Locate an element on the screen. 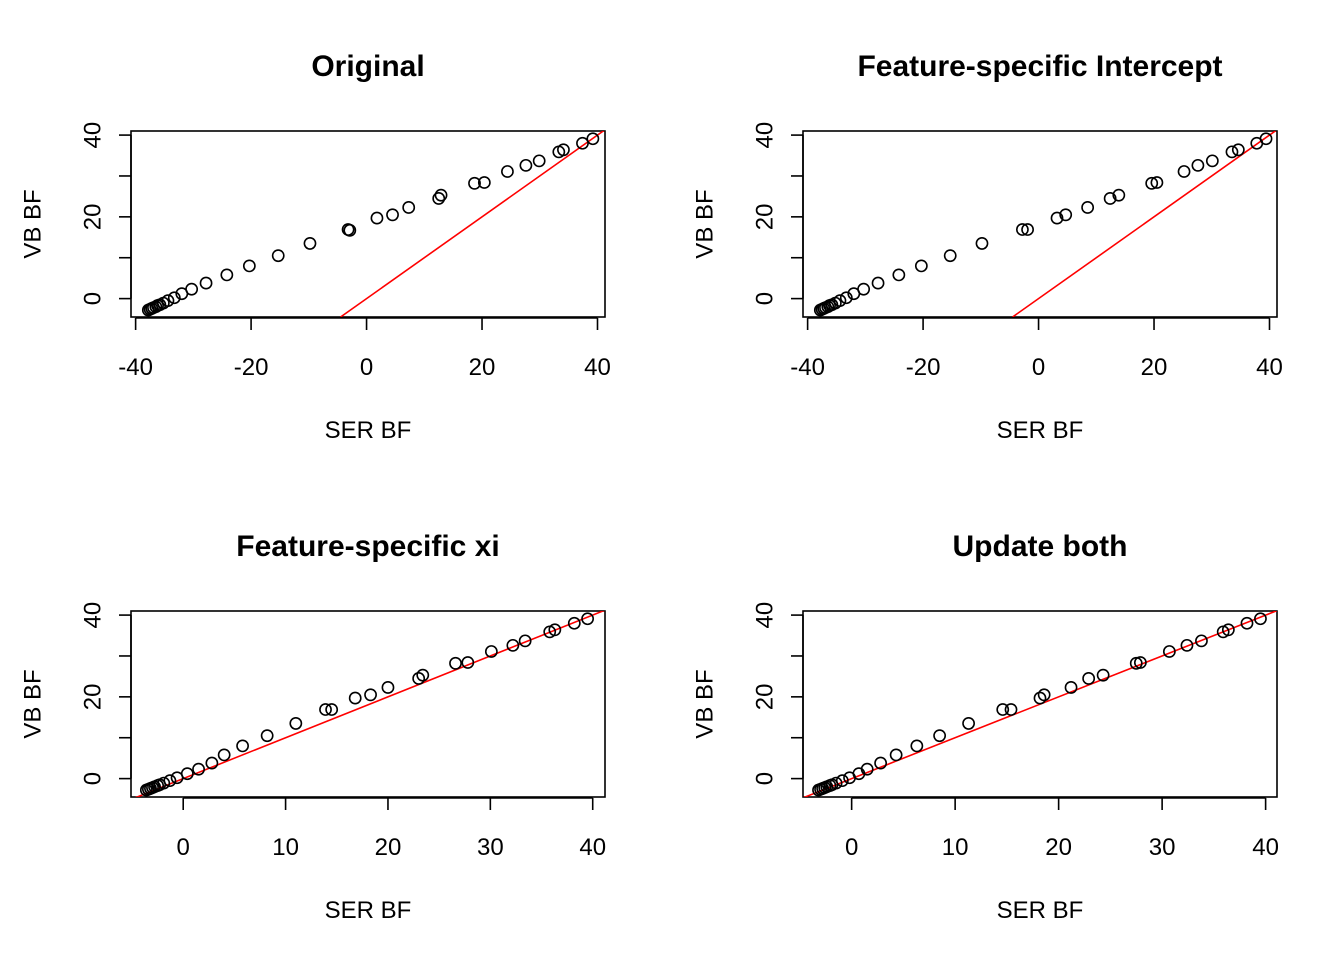  plot-frame is located at coordinates (1040, 224).